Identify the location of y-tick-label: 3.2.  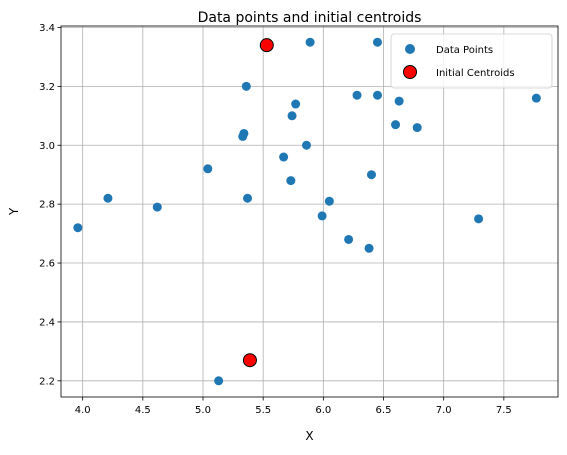
(47, 87).